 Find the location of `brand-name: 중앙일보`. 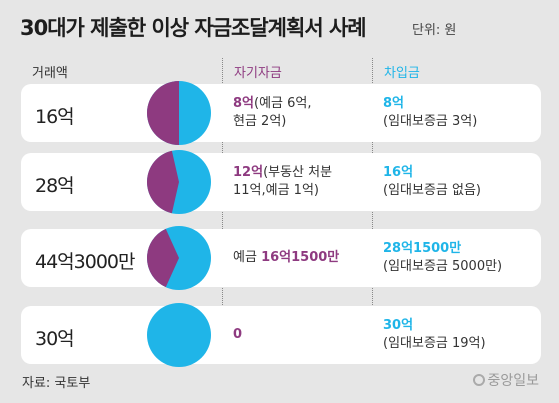

brand-name: 중앙일보 is located at coordinates (513, 381).